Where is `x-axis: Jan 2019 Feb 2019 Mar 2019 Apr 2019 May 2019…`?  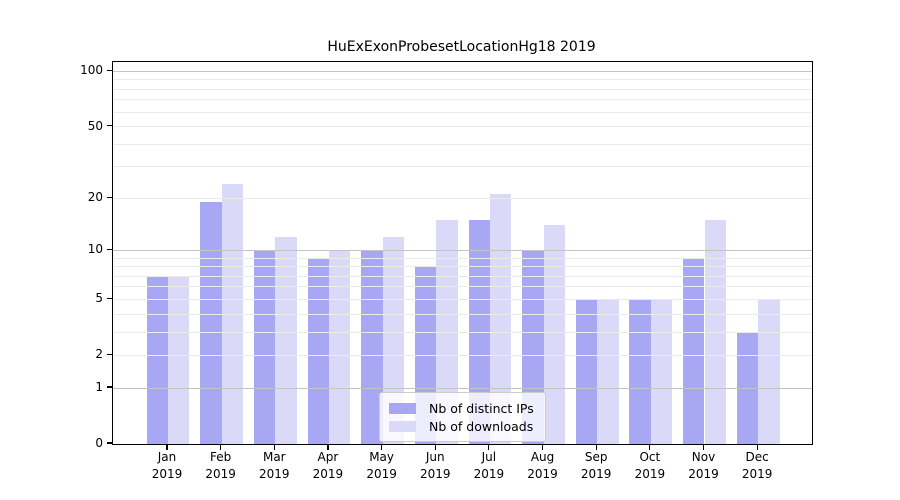
x-axis: Jan 2019 Feb 2019 Mar 2019 Apr 2019 May 2019… is located at coordinates (461, 469).